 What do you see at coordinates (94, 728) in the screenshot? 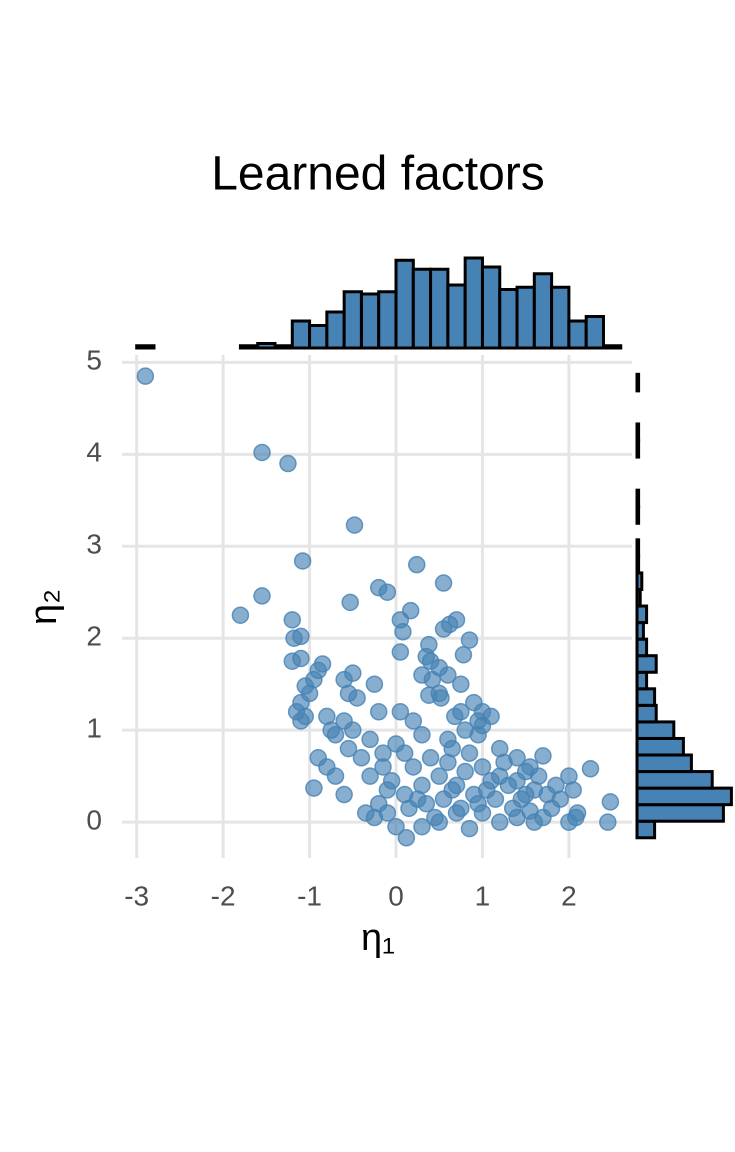
I see `y-tick-label: 1` at bounding box center [94, 728].